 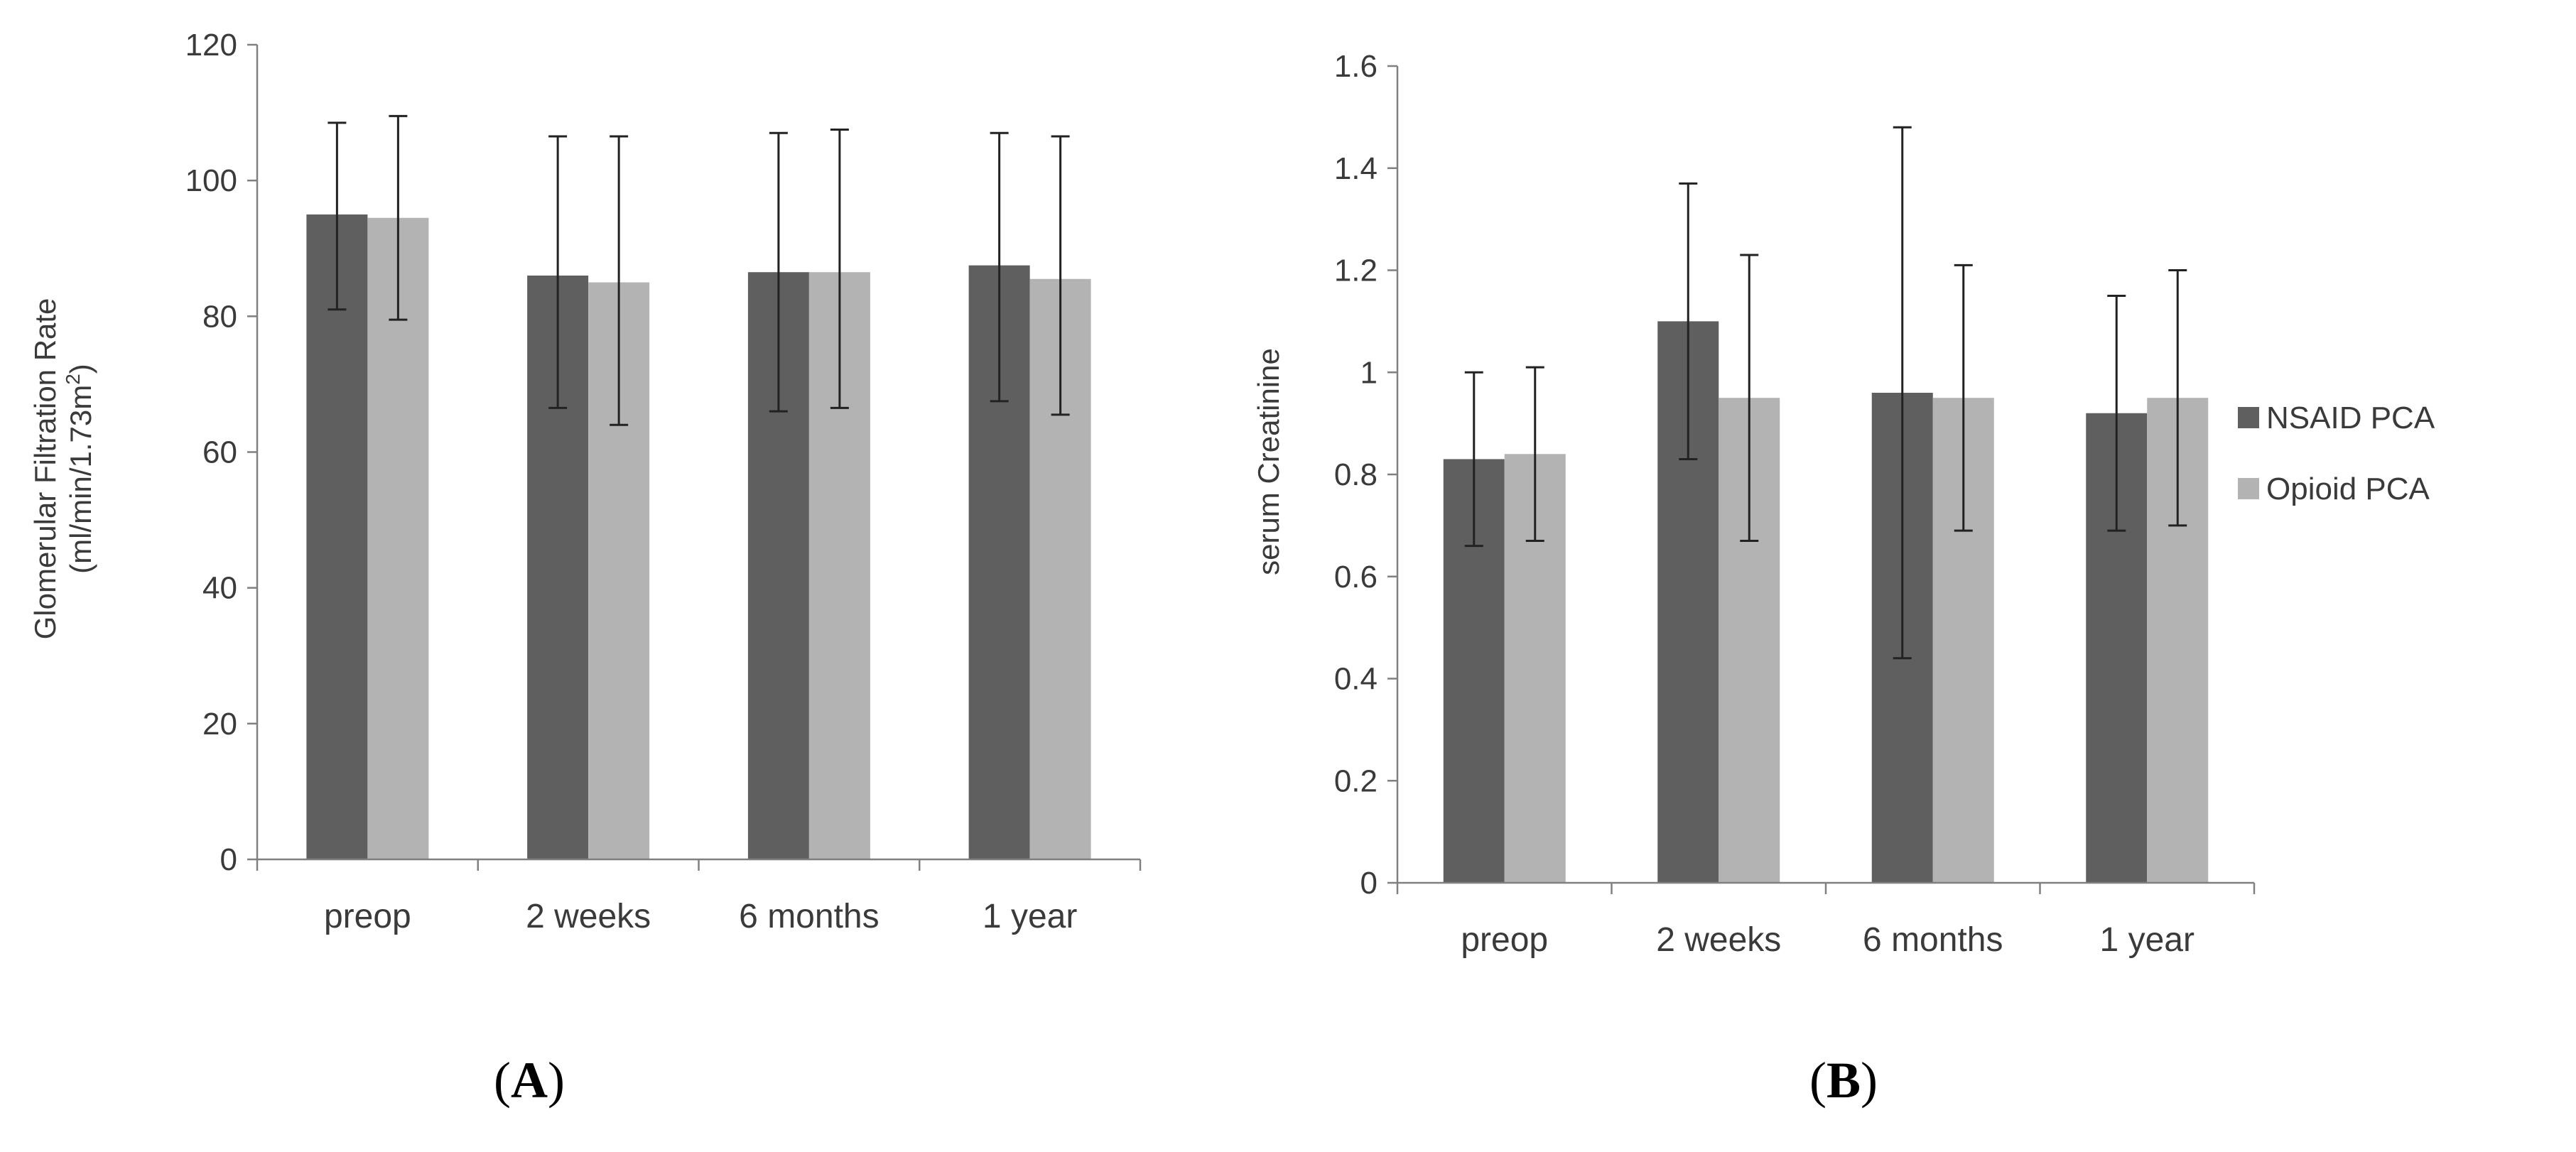 What do you see at coordinates (219, 316) in the screenshot?
I see `chartA-y-tick-label-4: 80` at bounding box center [219, 316].